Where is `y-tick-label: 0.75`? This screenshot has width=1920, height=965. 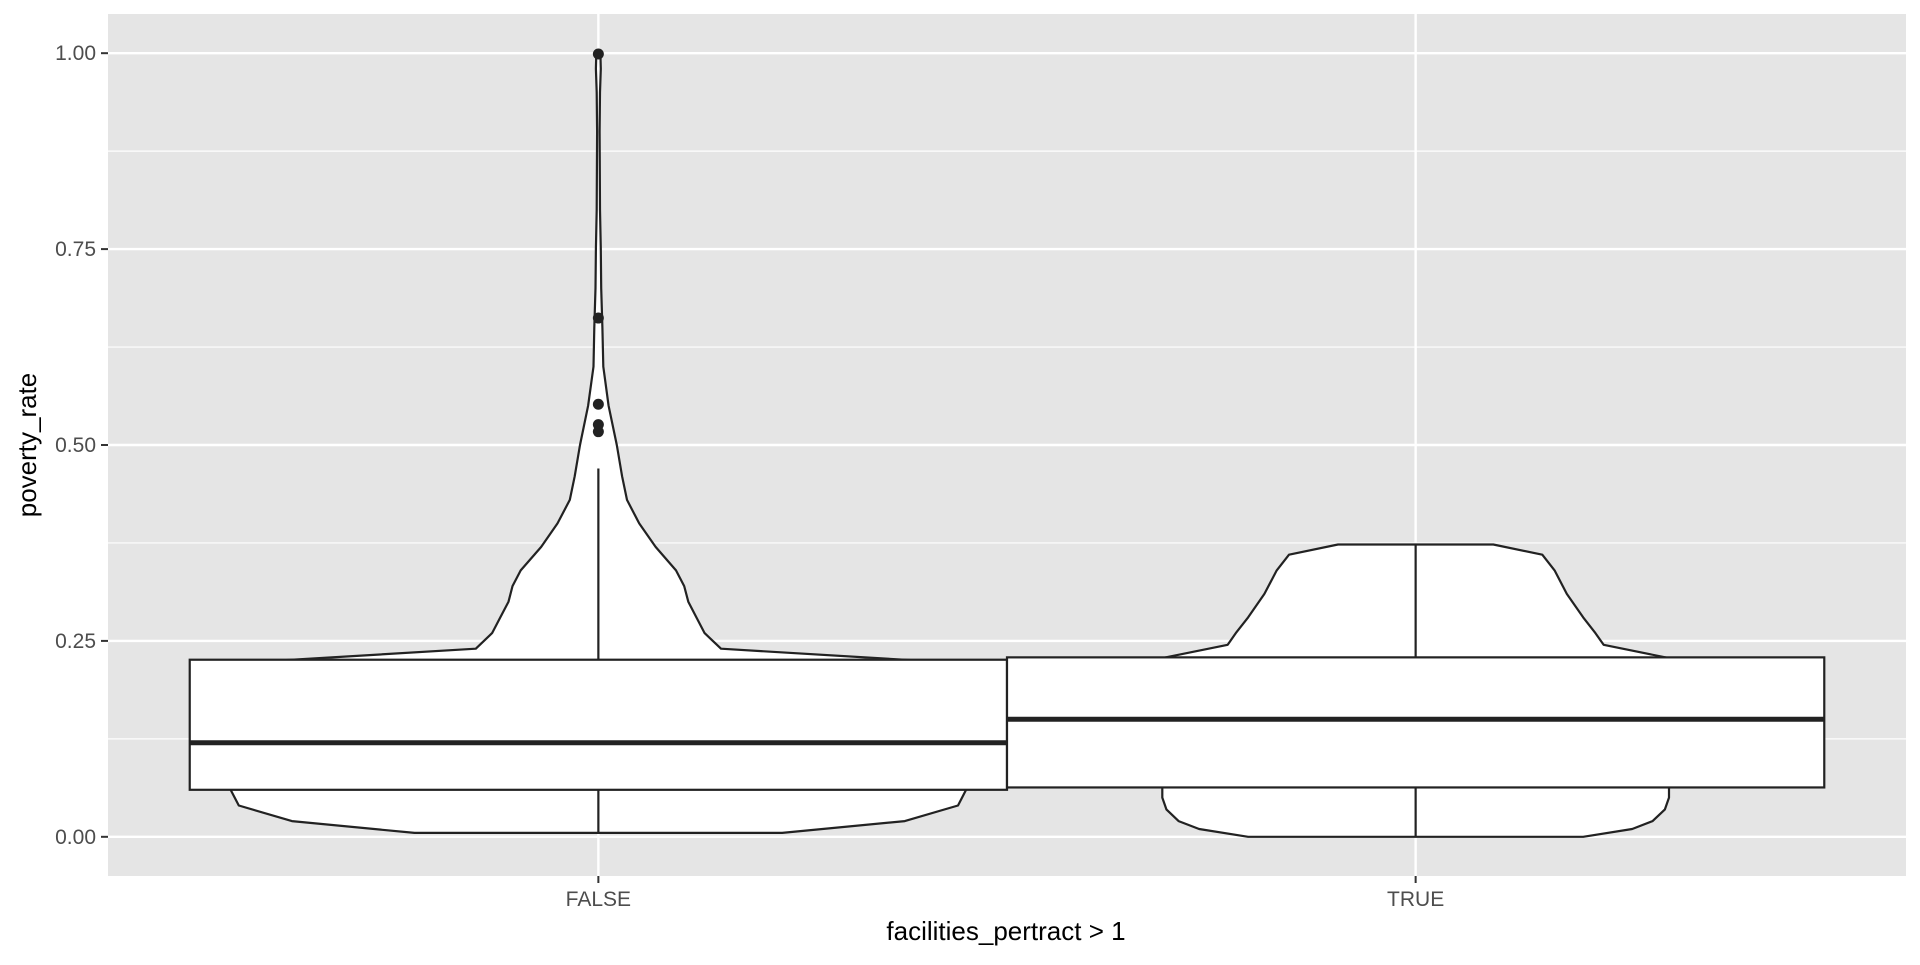 y-tick-label: 0.75 is located at coordinates (75, 249).